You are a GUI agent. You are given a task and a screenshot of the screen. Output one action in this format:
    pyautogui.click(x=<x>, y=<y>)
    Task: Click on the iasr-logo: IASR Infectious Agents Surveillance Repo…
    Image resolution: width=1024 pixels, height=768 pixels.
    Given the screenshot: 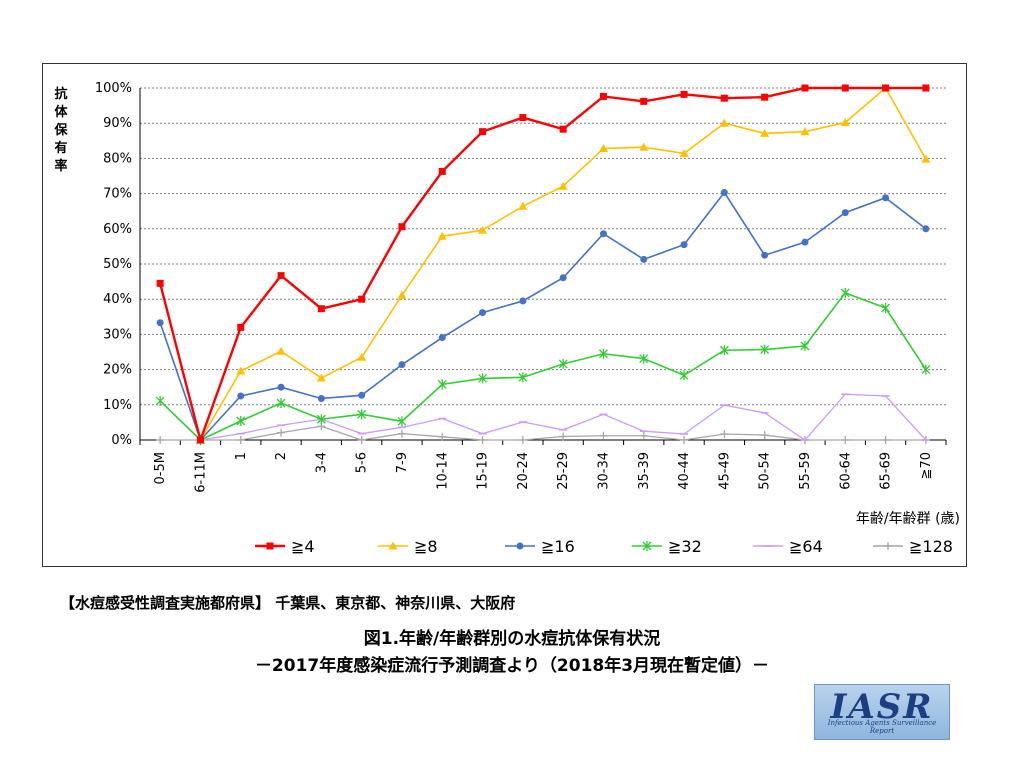 What is the action you would take?
    pyautogui.click(x=882, y=712)
    